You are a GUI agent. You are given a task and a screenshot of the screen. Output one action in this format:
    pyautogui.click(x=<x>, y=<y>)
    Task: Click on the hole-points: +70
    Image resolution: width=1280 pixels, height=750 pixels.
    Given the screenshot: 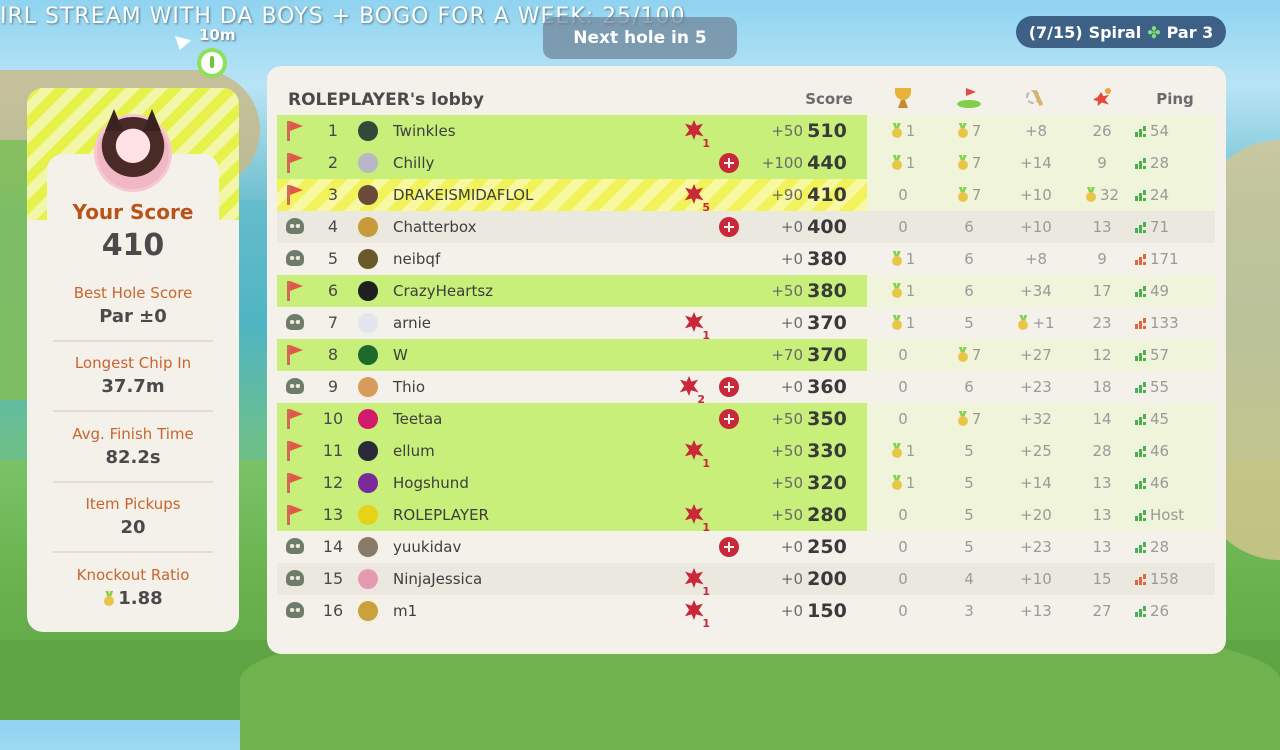 What is the action you would take?
    pyautogui.click(x=787, y=355)
    